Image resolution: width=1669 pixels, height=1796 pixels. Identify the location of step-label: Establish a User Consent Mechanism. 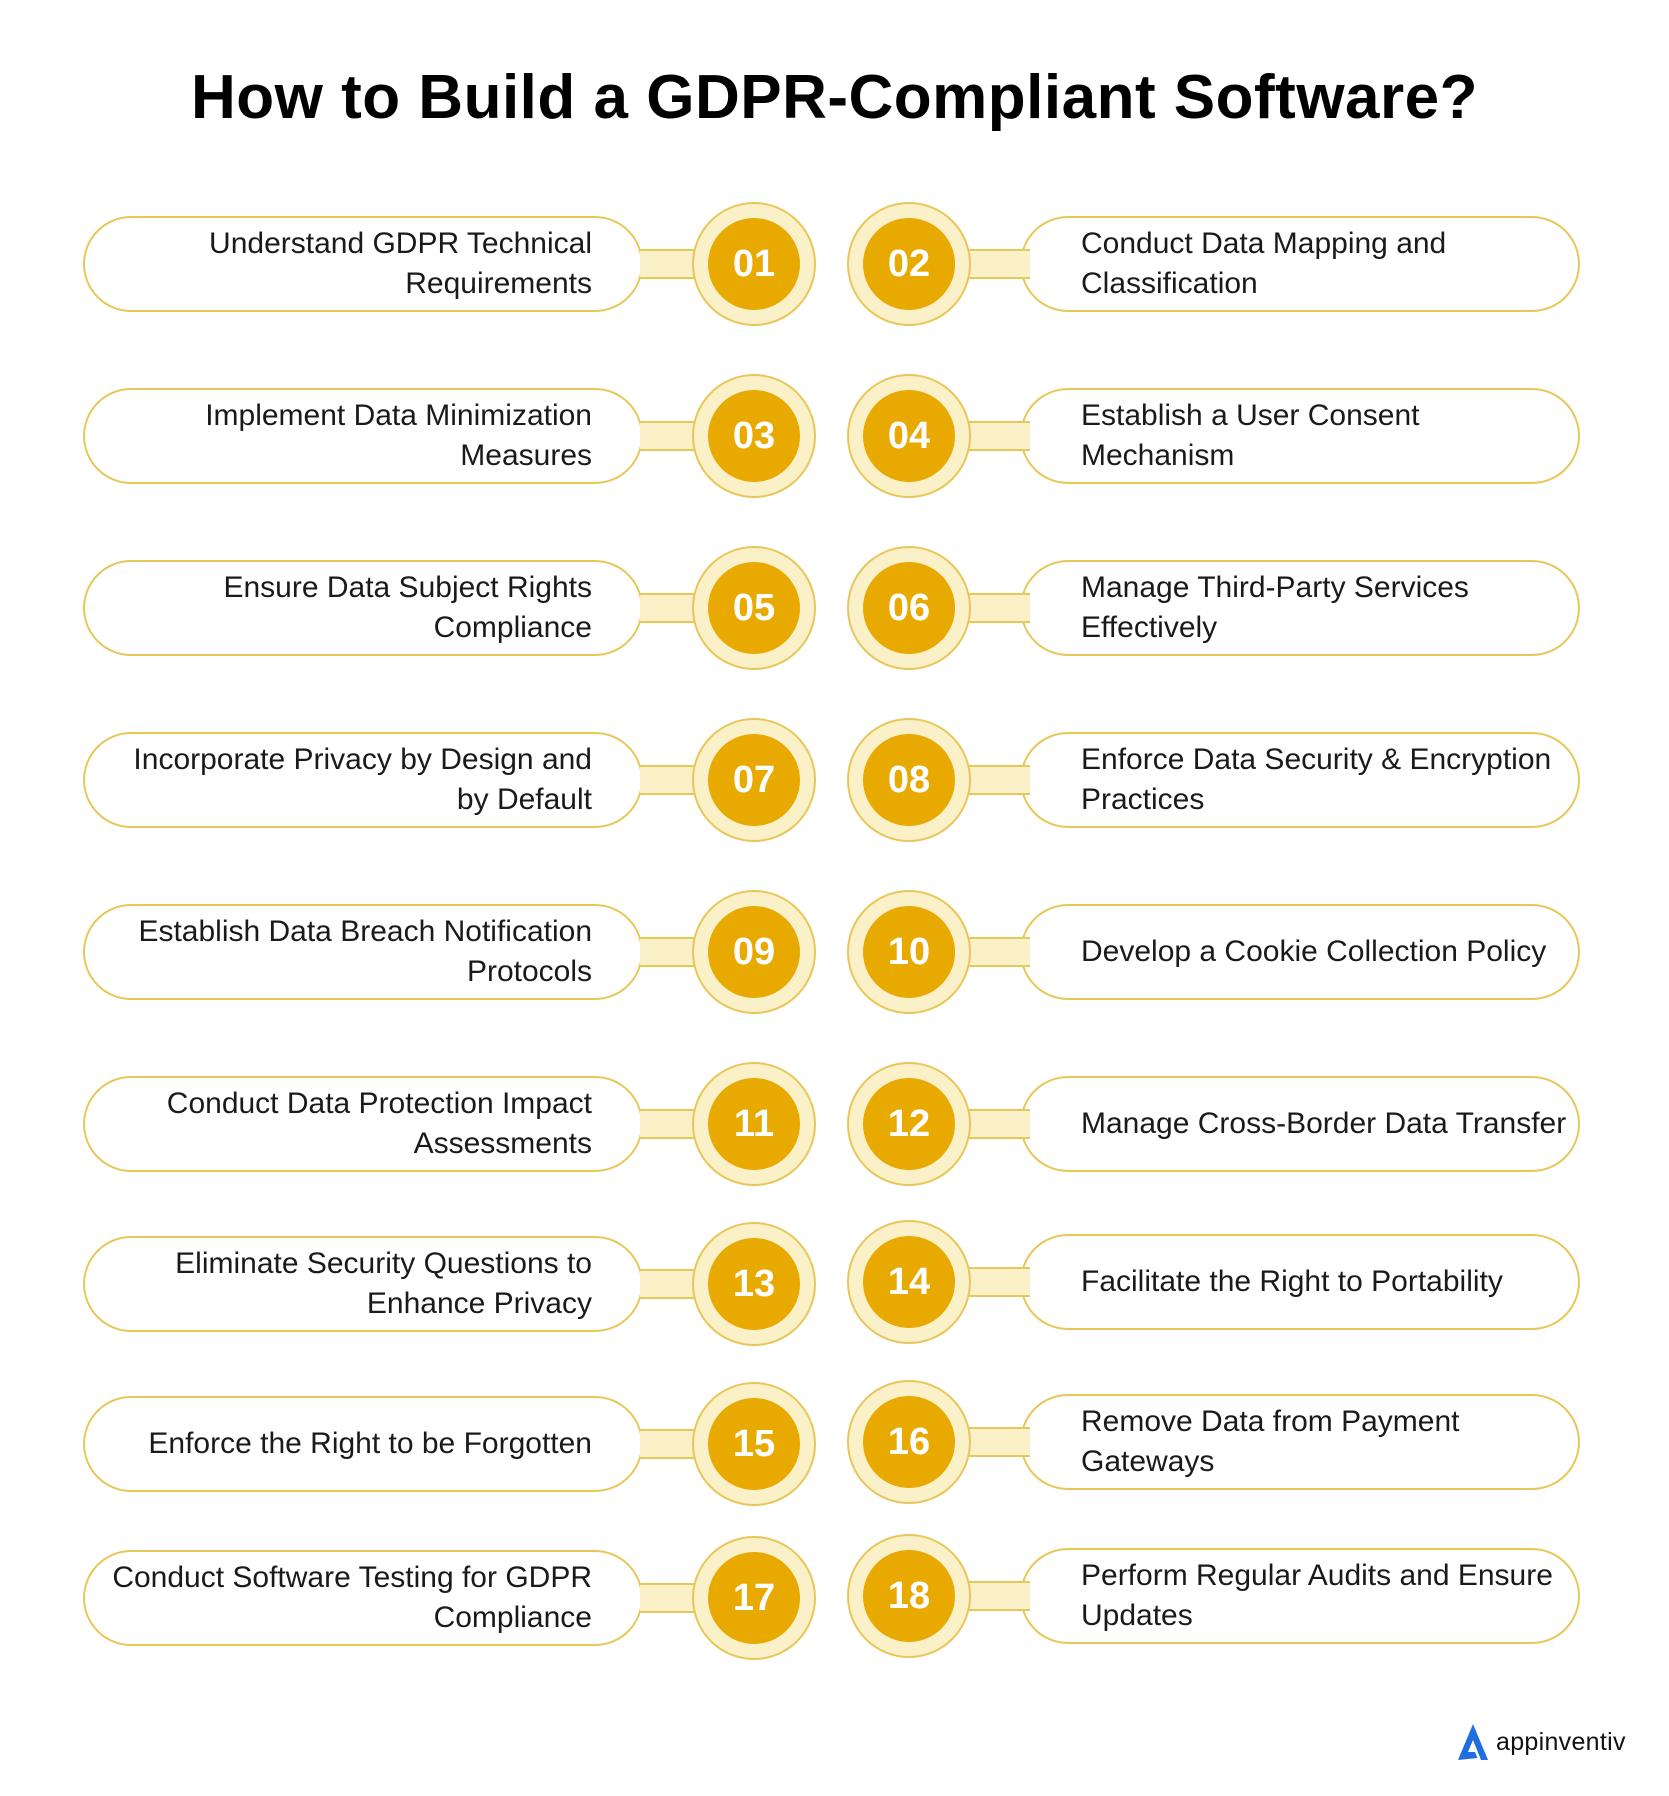
(1250, 435).